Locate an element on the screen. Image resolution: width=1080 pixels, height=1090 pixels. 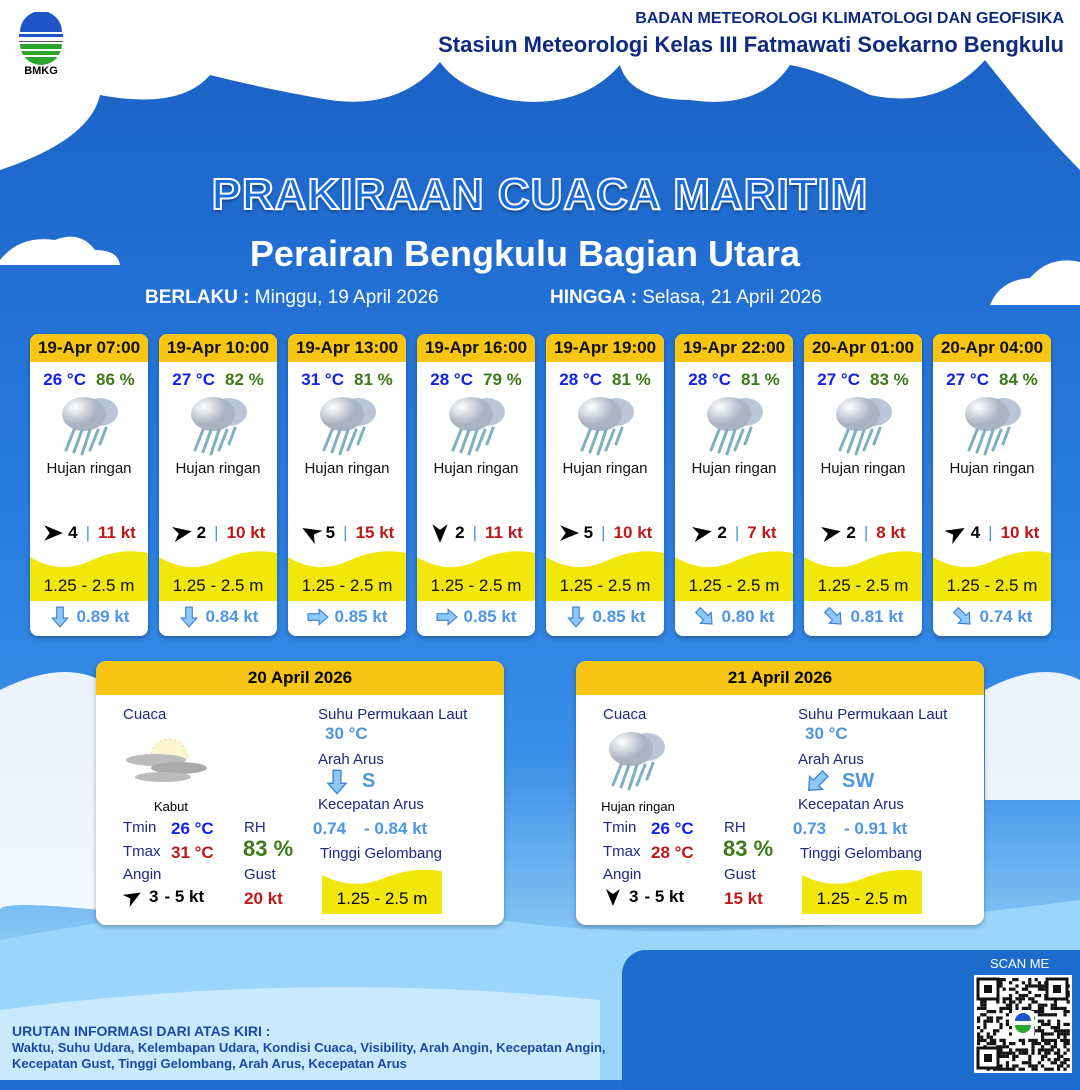
daily-condition: Hujan ringan is located at coordinates (638, 806).